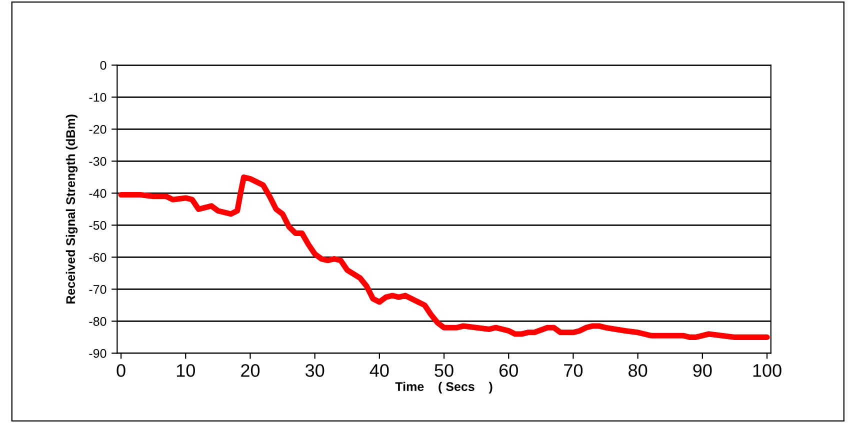 The height and width of the screenshot is (423, 849). Describe the element at coordinates (185, 370) in the screenshot. I see `x-tick-label: 10` at that location.